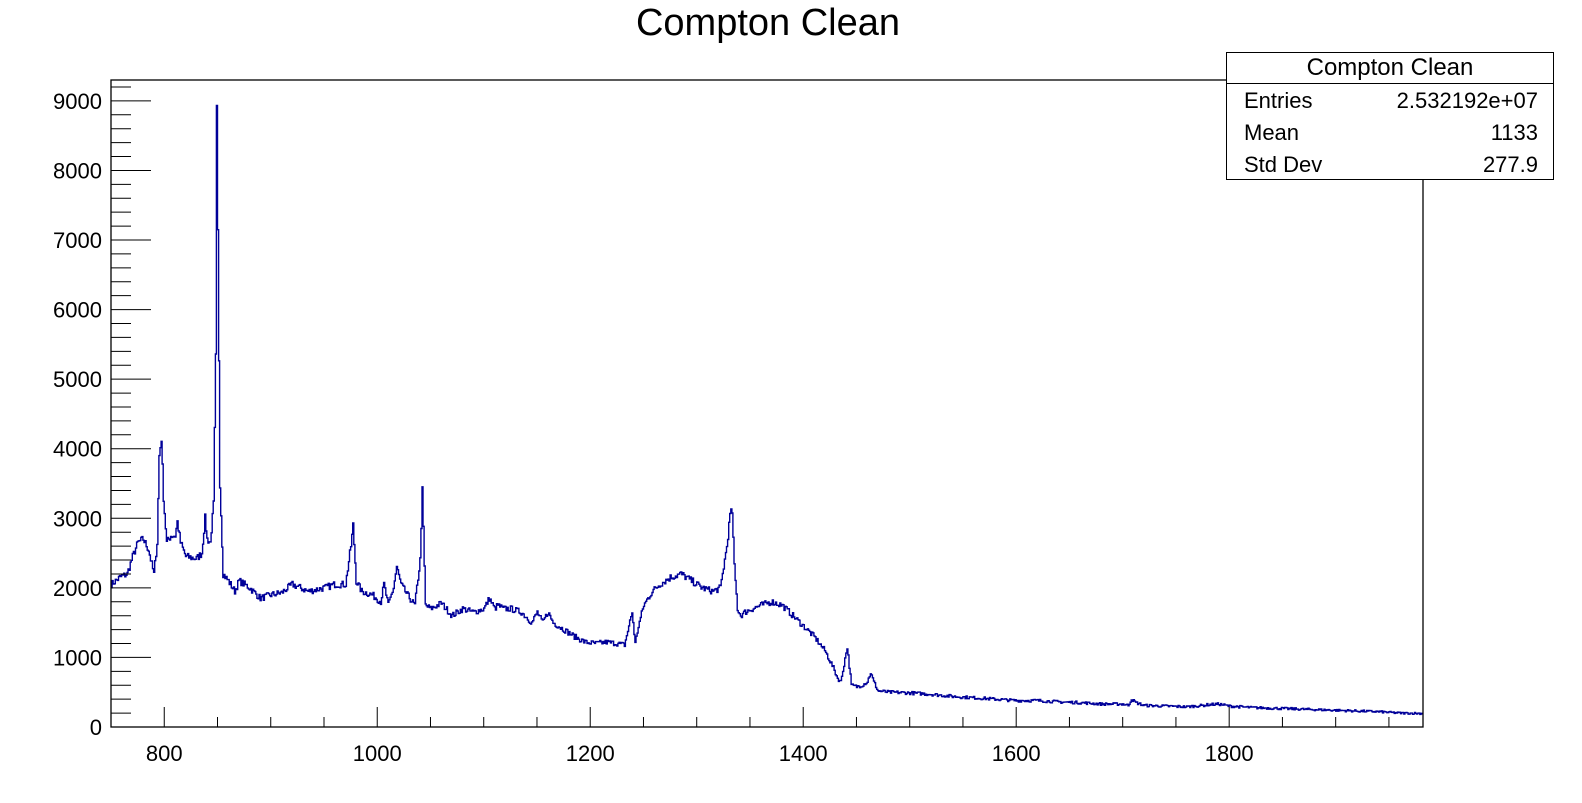 This screenshot has width=1582, height=803. I want to click on y-tick-label: 1000, so click(77, 657).